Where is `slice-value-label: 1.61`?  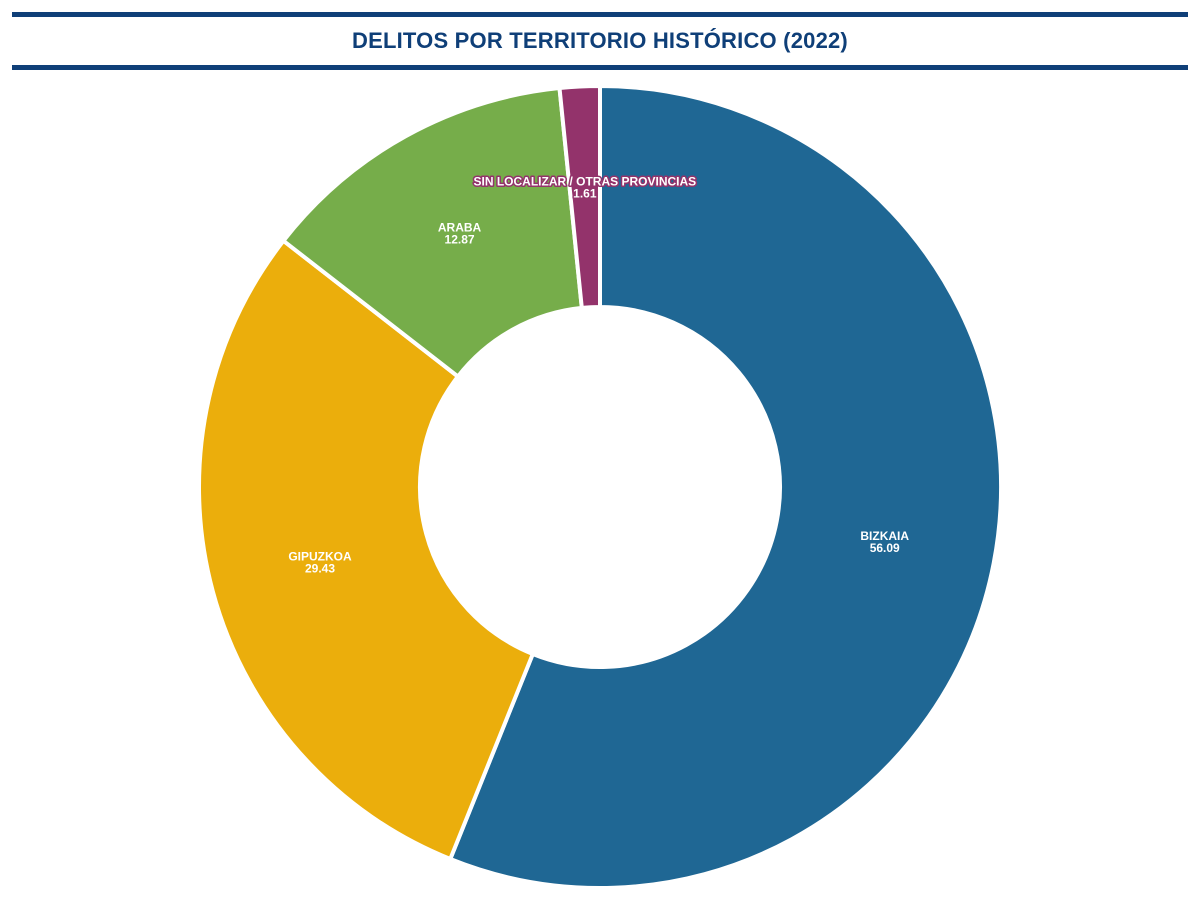
slice-value-label: 1.61 is located at coordinates (585, 193).